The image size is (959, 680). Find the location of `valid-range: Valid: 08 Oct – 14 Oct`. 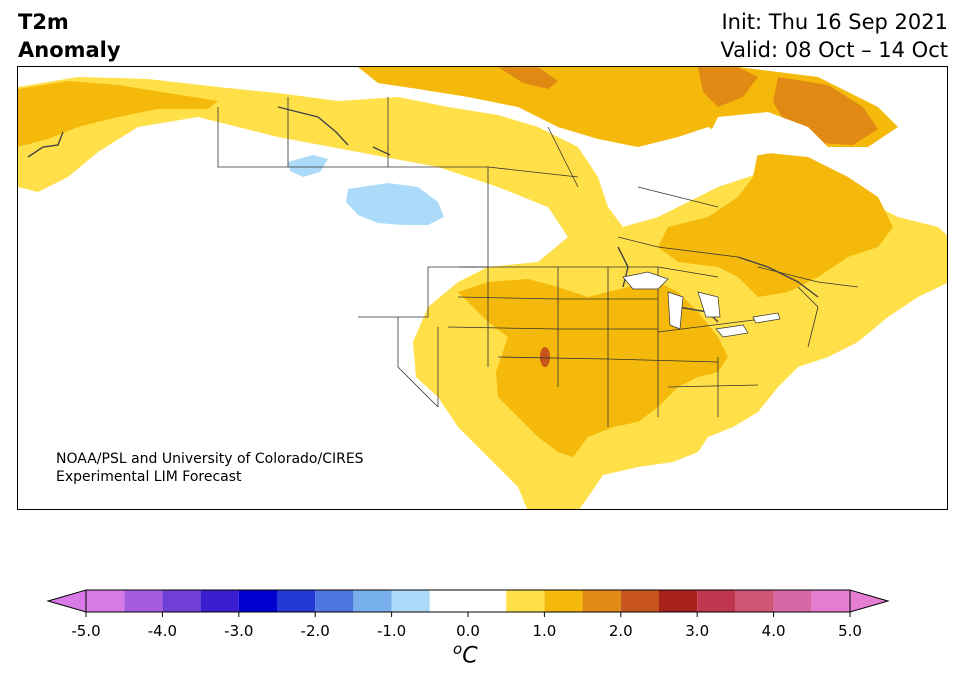

valid-range: Valid: 08 Oct – 14 Oct is located at coordinates (834, 50).